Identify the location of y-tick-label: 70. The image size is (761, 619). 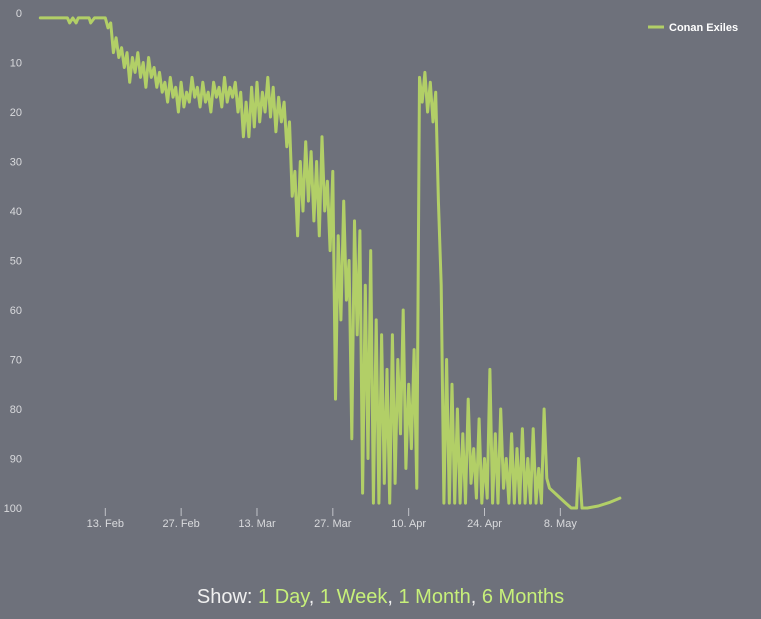
(16, 361).